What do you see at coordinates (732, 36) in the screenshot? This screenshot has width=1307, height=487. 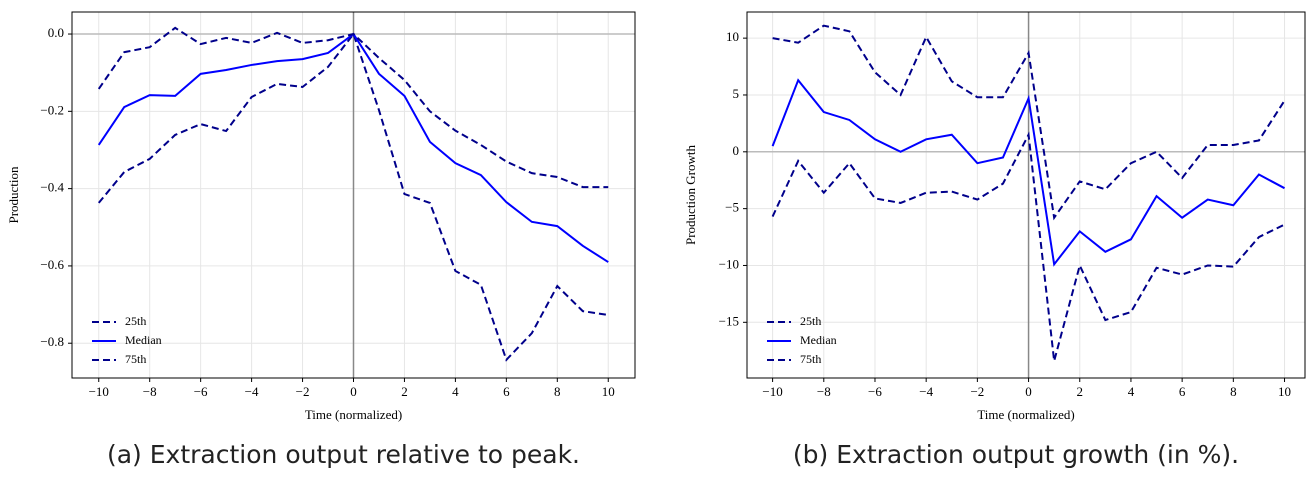 I see `y-tick-label: 10` at bounding box center [732, 36].